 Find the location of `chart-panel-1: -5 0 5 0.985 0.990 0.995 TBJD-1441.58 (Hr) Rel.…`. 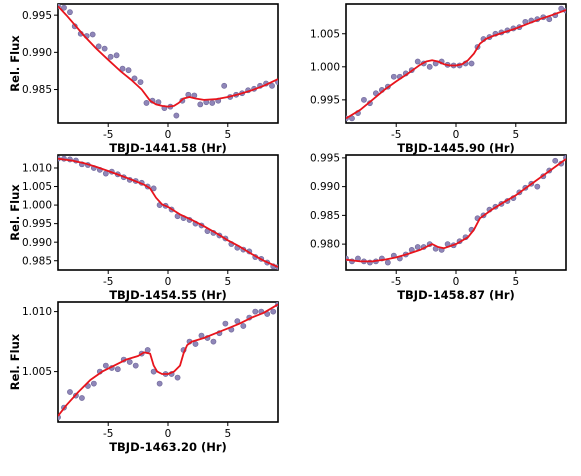

chart-panel-1: -5 0 5 0.985 0.990 0.995 TBJD-1441.58 (Hr) Rel.… is located at coordinates (143, 79).